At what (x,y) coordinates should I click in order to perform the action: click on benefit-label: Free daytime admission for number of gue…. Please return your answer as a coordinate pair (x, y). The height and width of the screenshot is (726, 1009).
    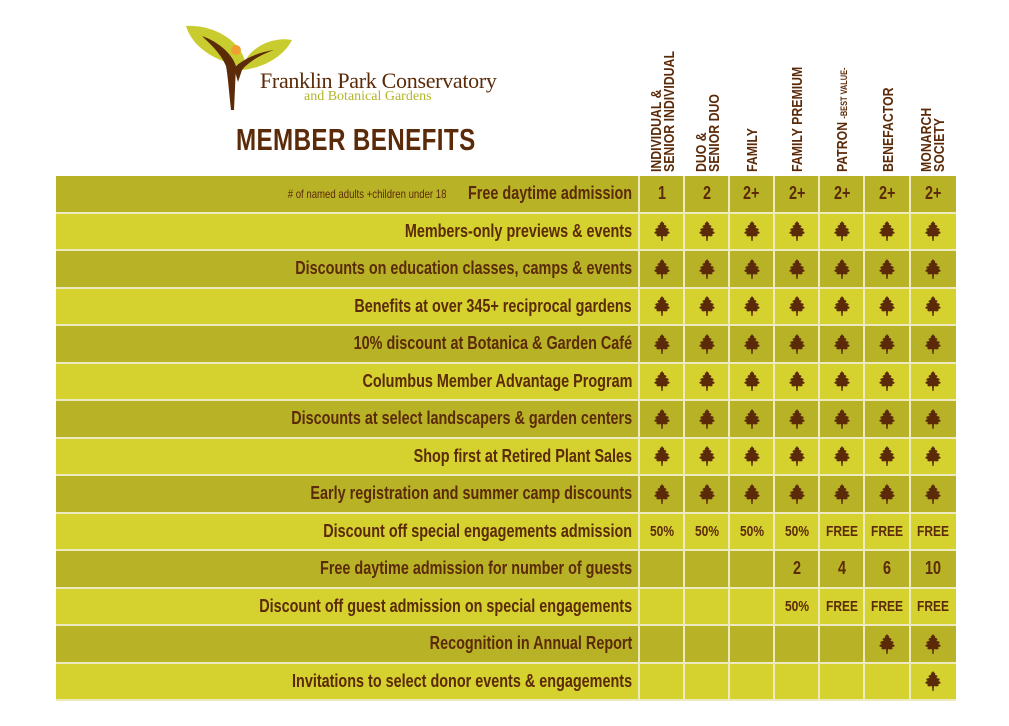
    Looking at the image, I should click on (475, 568).